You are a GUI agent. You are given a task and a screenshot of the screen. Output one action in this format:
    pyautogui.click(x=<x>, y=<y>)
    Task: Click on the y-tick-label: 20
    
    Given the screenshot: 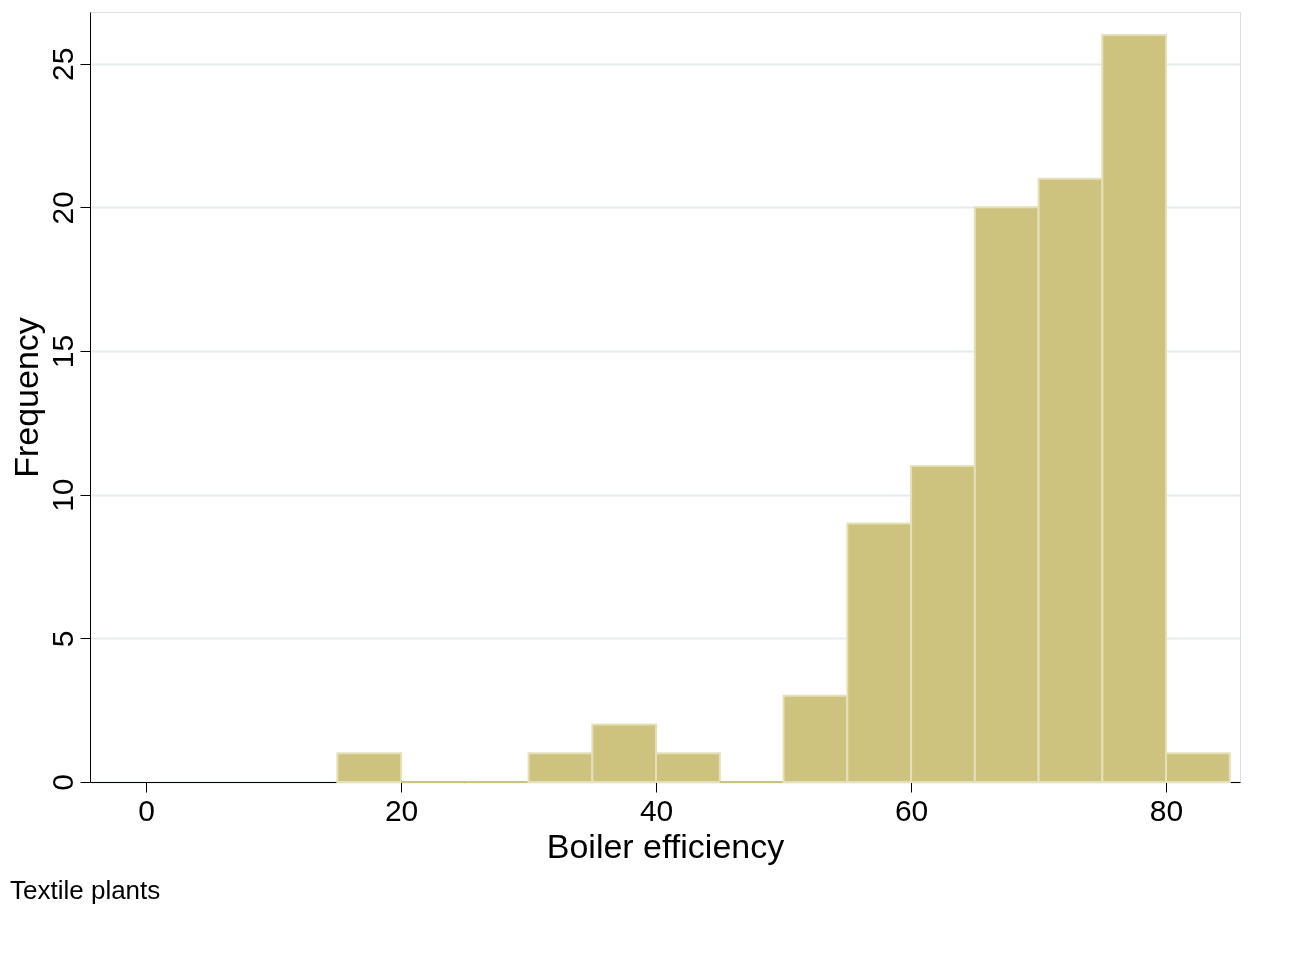 What is the action you would take?
    pyautogui.click(x=62, y=208)
    